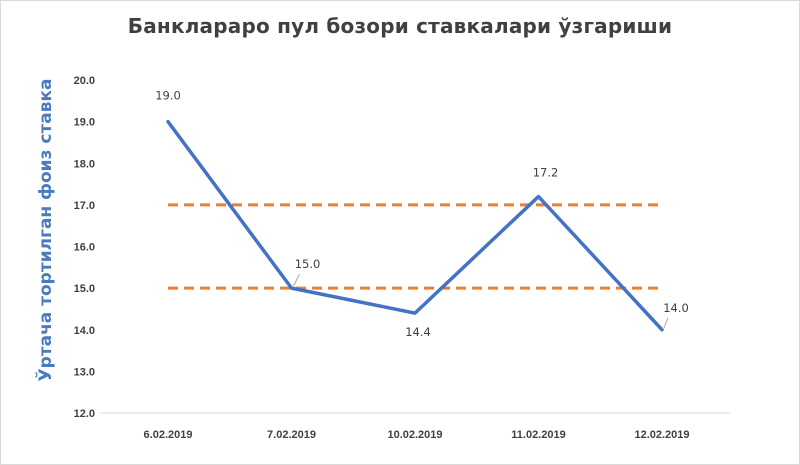 Image resolution: width=800 pixels, height=465 pixels. Describe the element at coordinates (84, 81) in the screenshot. I see `y-tick-label: 20.0` at that location.